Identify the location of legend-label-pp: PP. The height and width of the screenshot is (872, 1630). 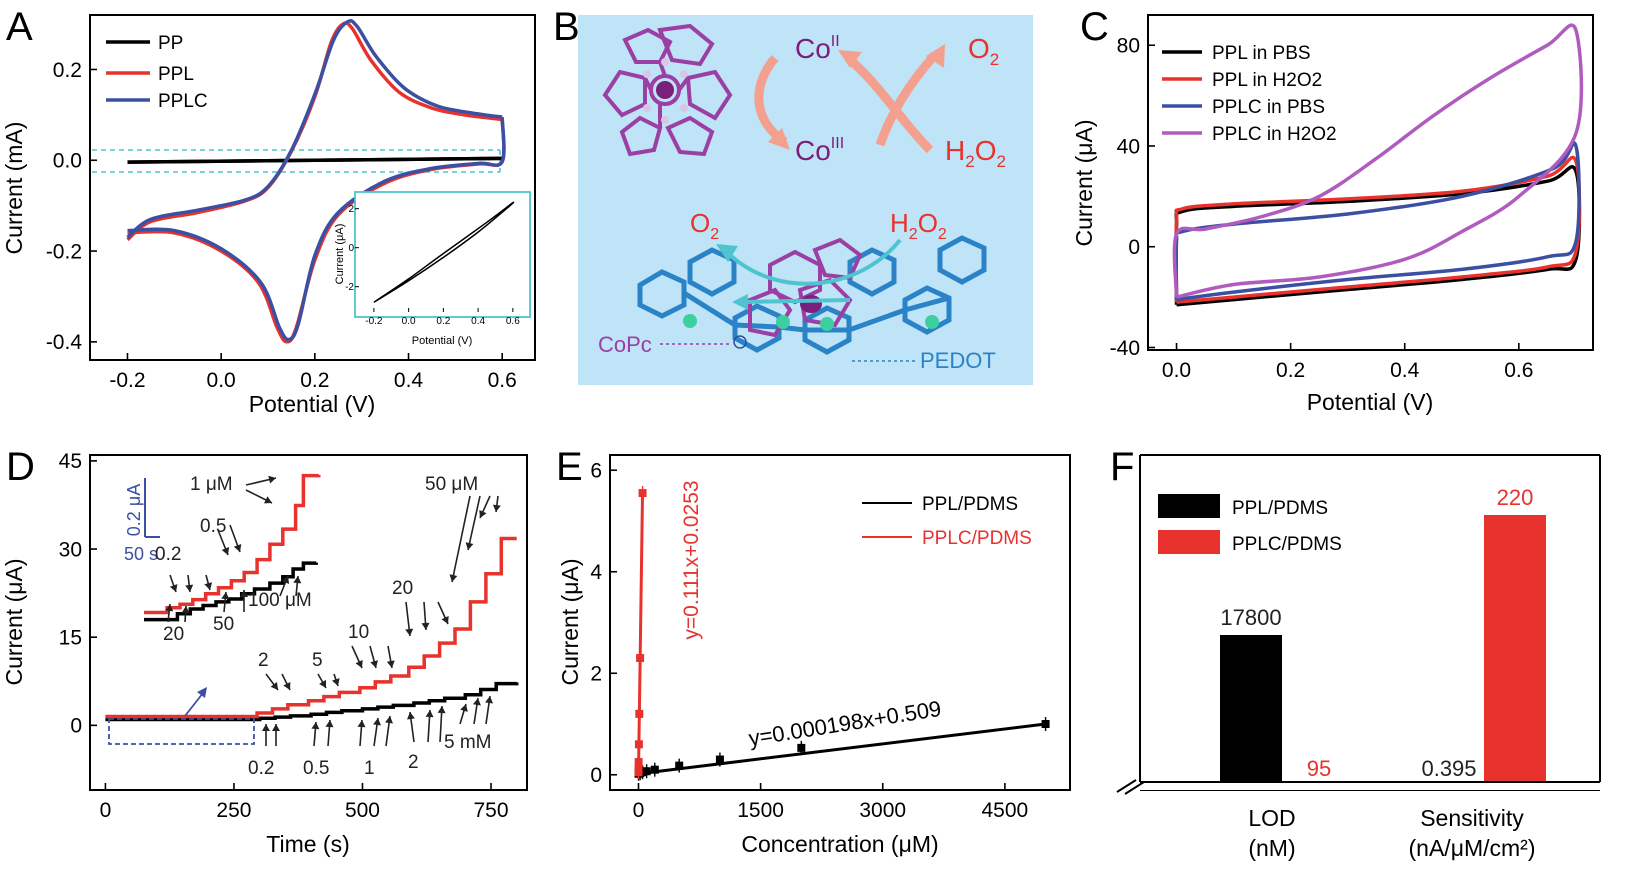
(170, 43).